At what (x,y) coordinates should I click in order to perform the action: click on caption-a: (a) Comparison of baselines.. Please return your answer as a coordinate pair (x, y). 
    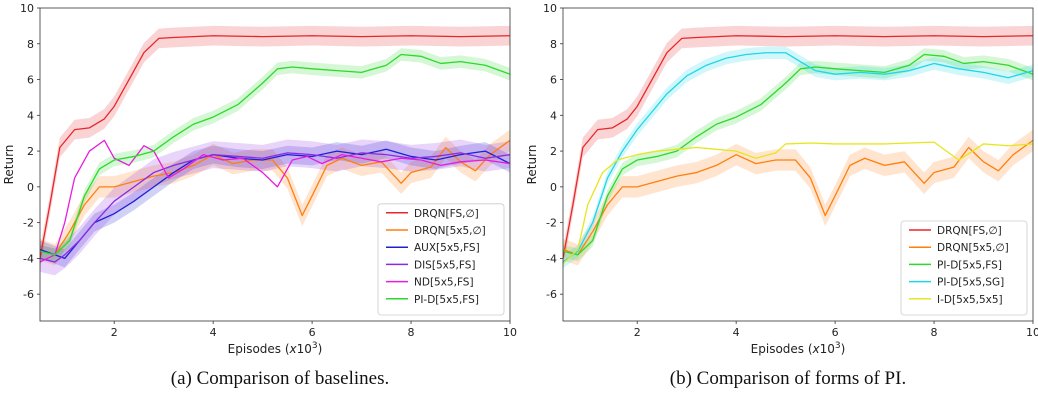
    Looking at the image, I should click on (280, 378).